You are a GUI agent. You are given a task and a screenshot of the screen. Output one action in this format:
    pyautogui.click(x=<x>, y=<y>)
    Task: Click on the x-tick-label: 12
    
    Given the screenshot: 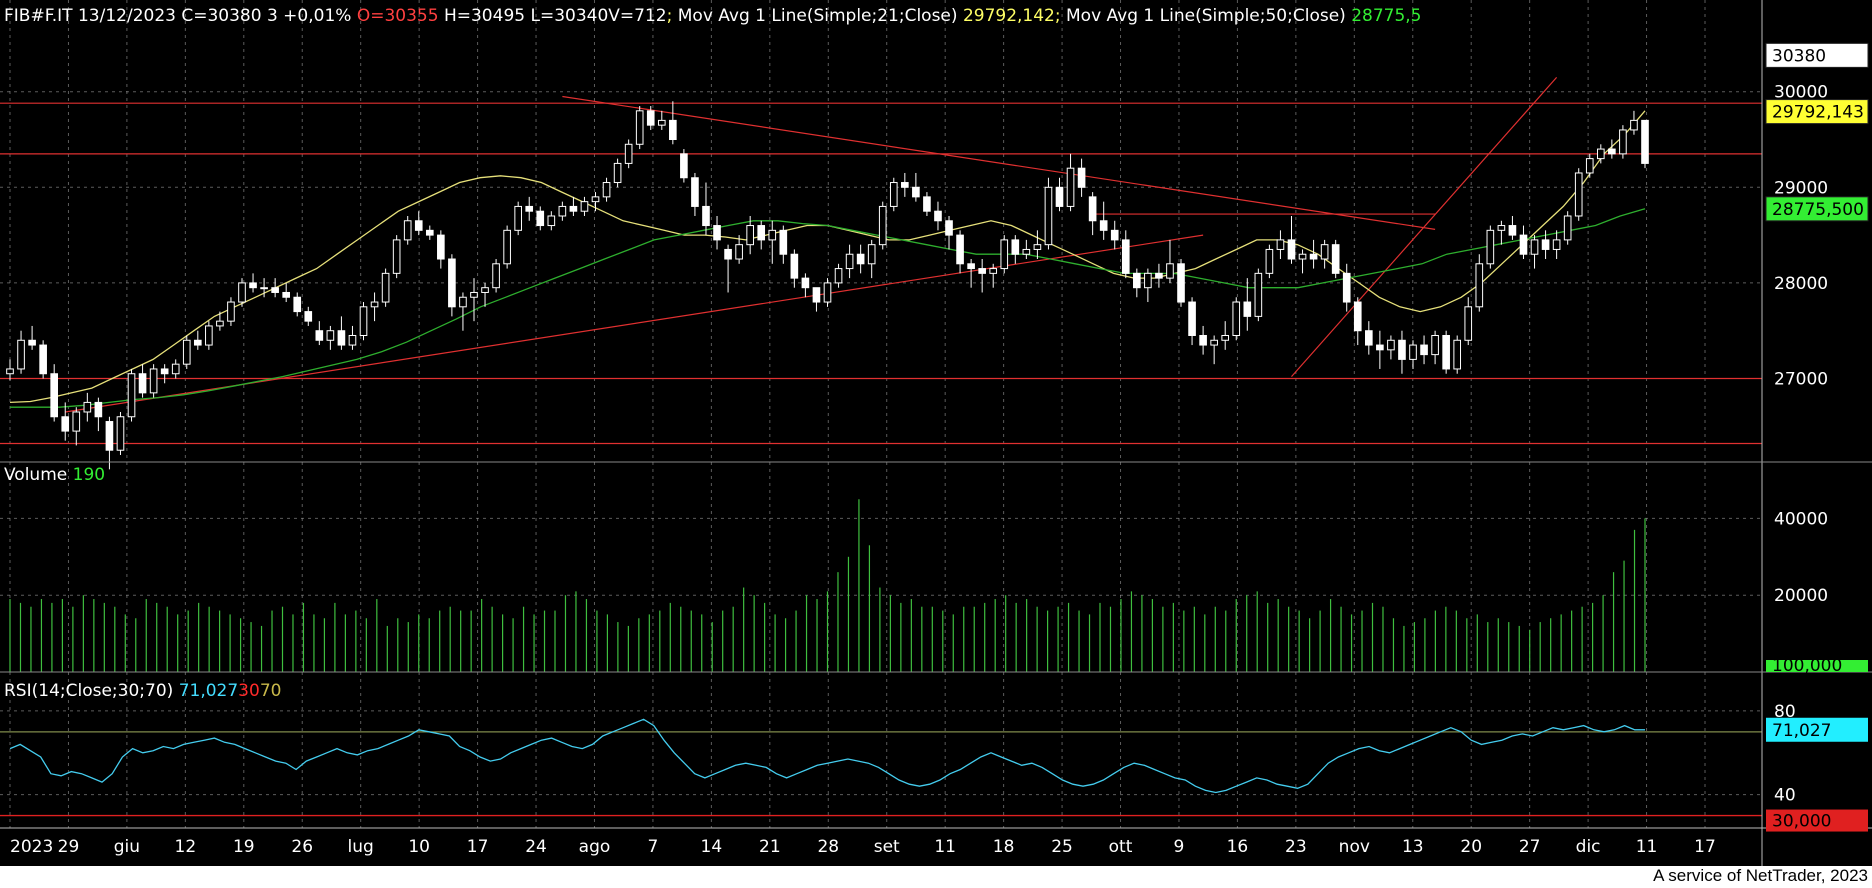 What is the action you would take?
    pyautogui.click(x=186, y=847)
    